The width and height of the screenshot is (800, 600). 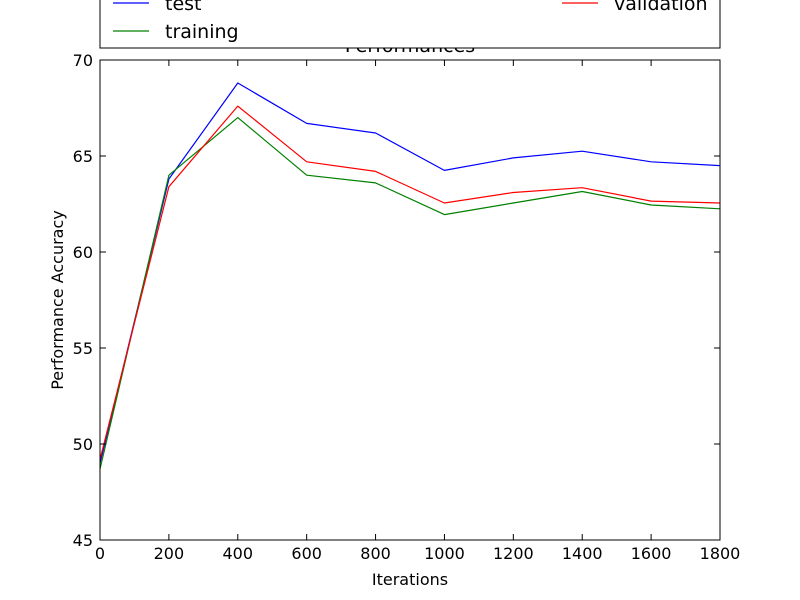 What do you see at coordinates (83, 252) in the screenshot?
I see `y-tick-label: 60` at bounding box center [83, 252].